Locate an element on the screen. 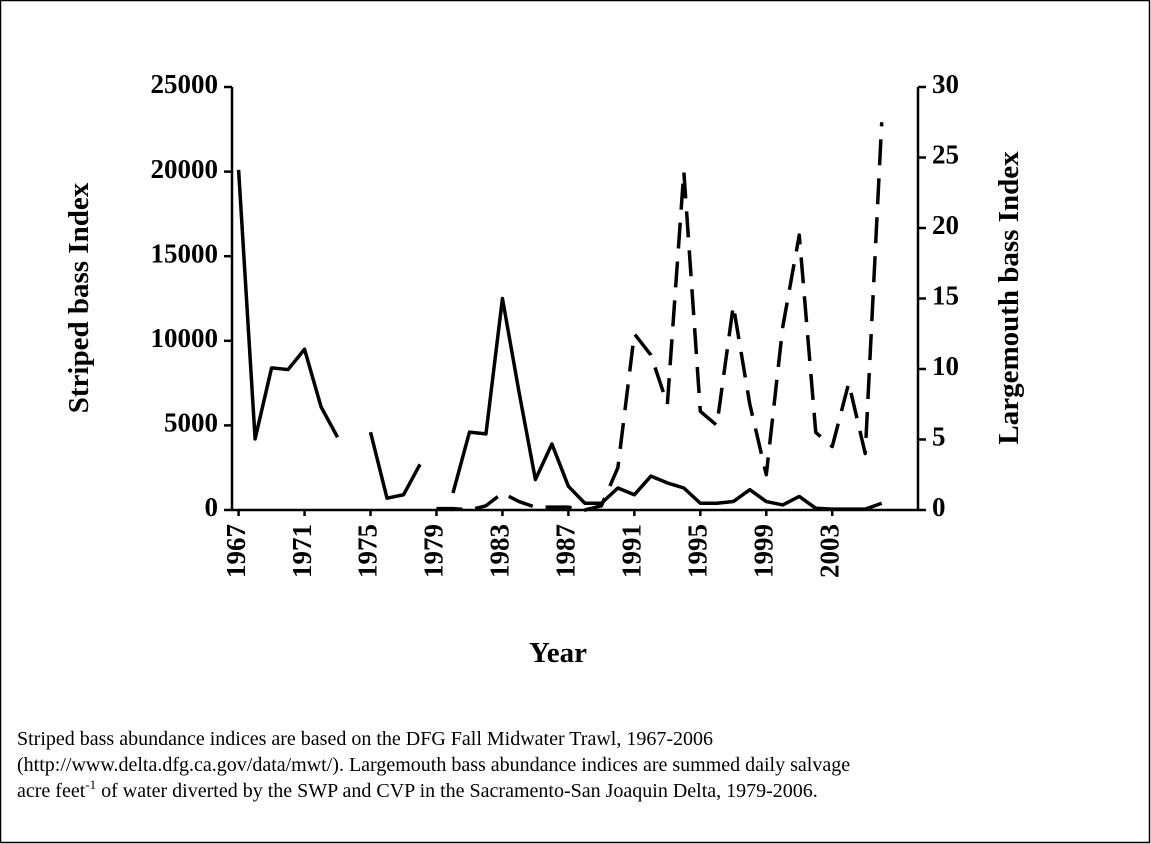 The width and height of the screenshot is (1151, 844). x-tick-label: 1991 is located at coordinates (632, 551).